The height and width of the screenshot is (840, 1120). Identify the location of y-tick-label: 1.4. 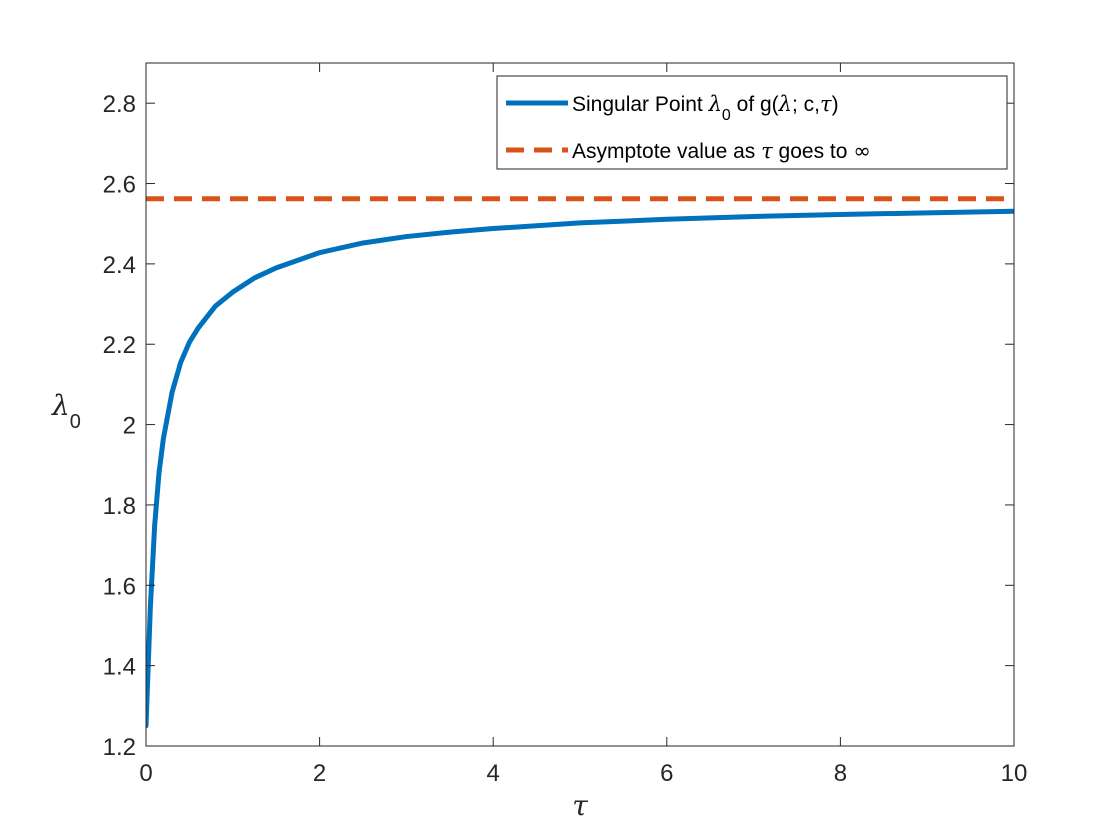
(119, 667).